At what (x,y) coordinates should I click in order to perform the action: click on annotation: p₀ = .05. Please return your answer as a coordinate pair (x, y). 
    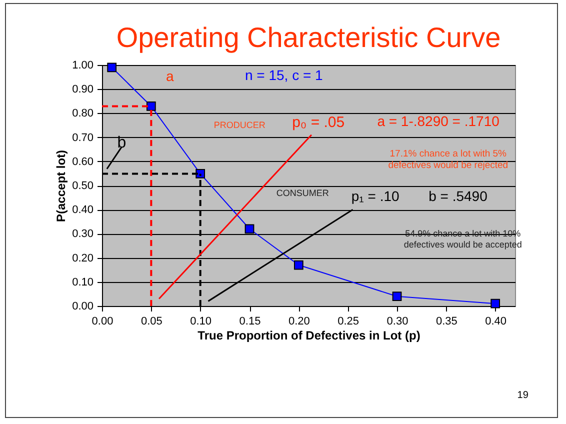
    Looking at the image, I should click on (318, 123).